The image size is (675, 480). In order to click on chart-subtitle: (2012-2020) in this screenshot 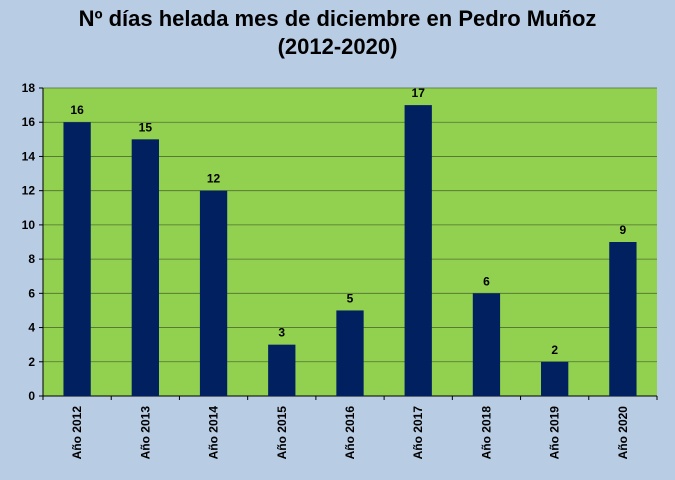, I will do `click(337, 46)`.